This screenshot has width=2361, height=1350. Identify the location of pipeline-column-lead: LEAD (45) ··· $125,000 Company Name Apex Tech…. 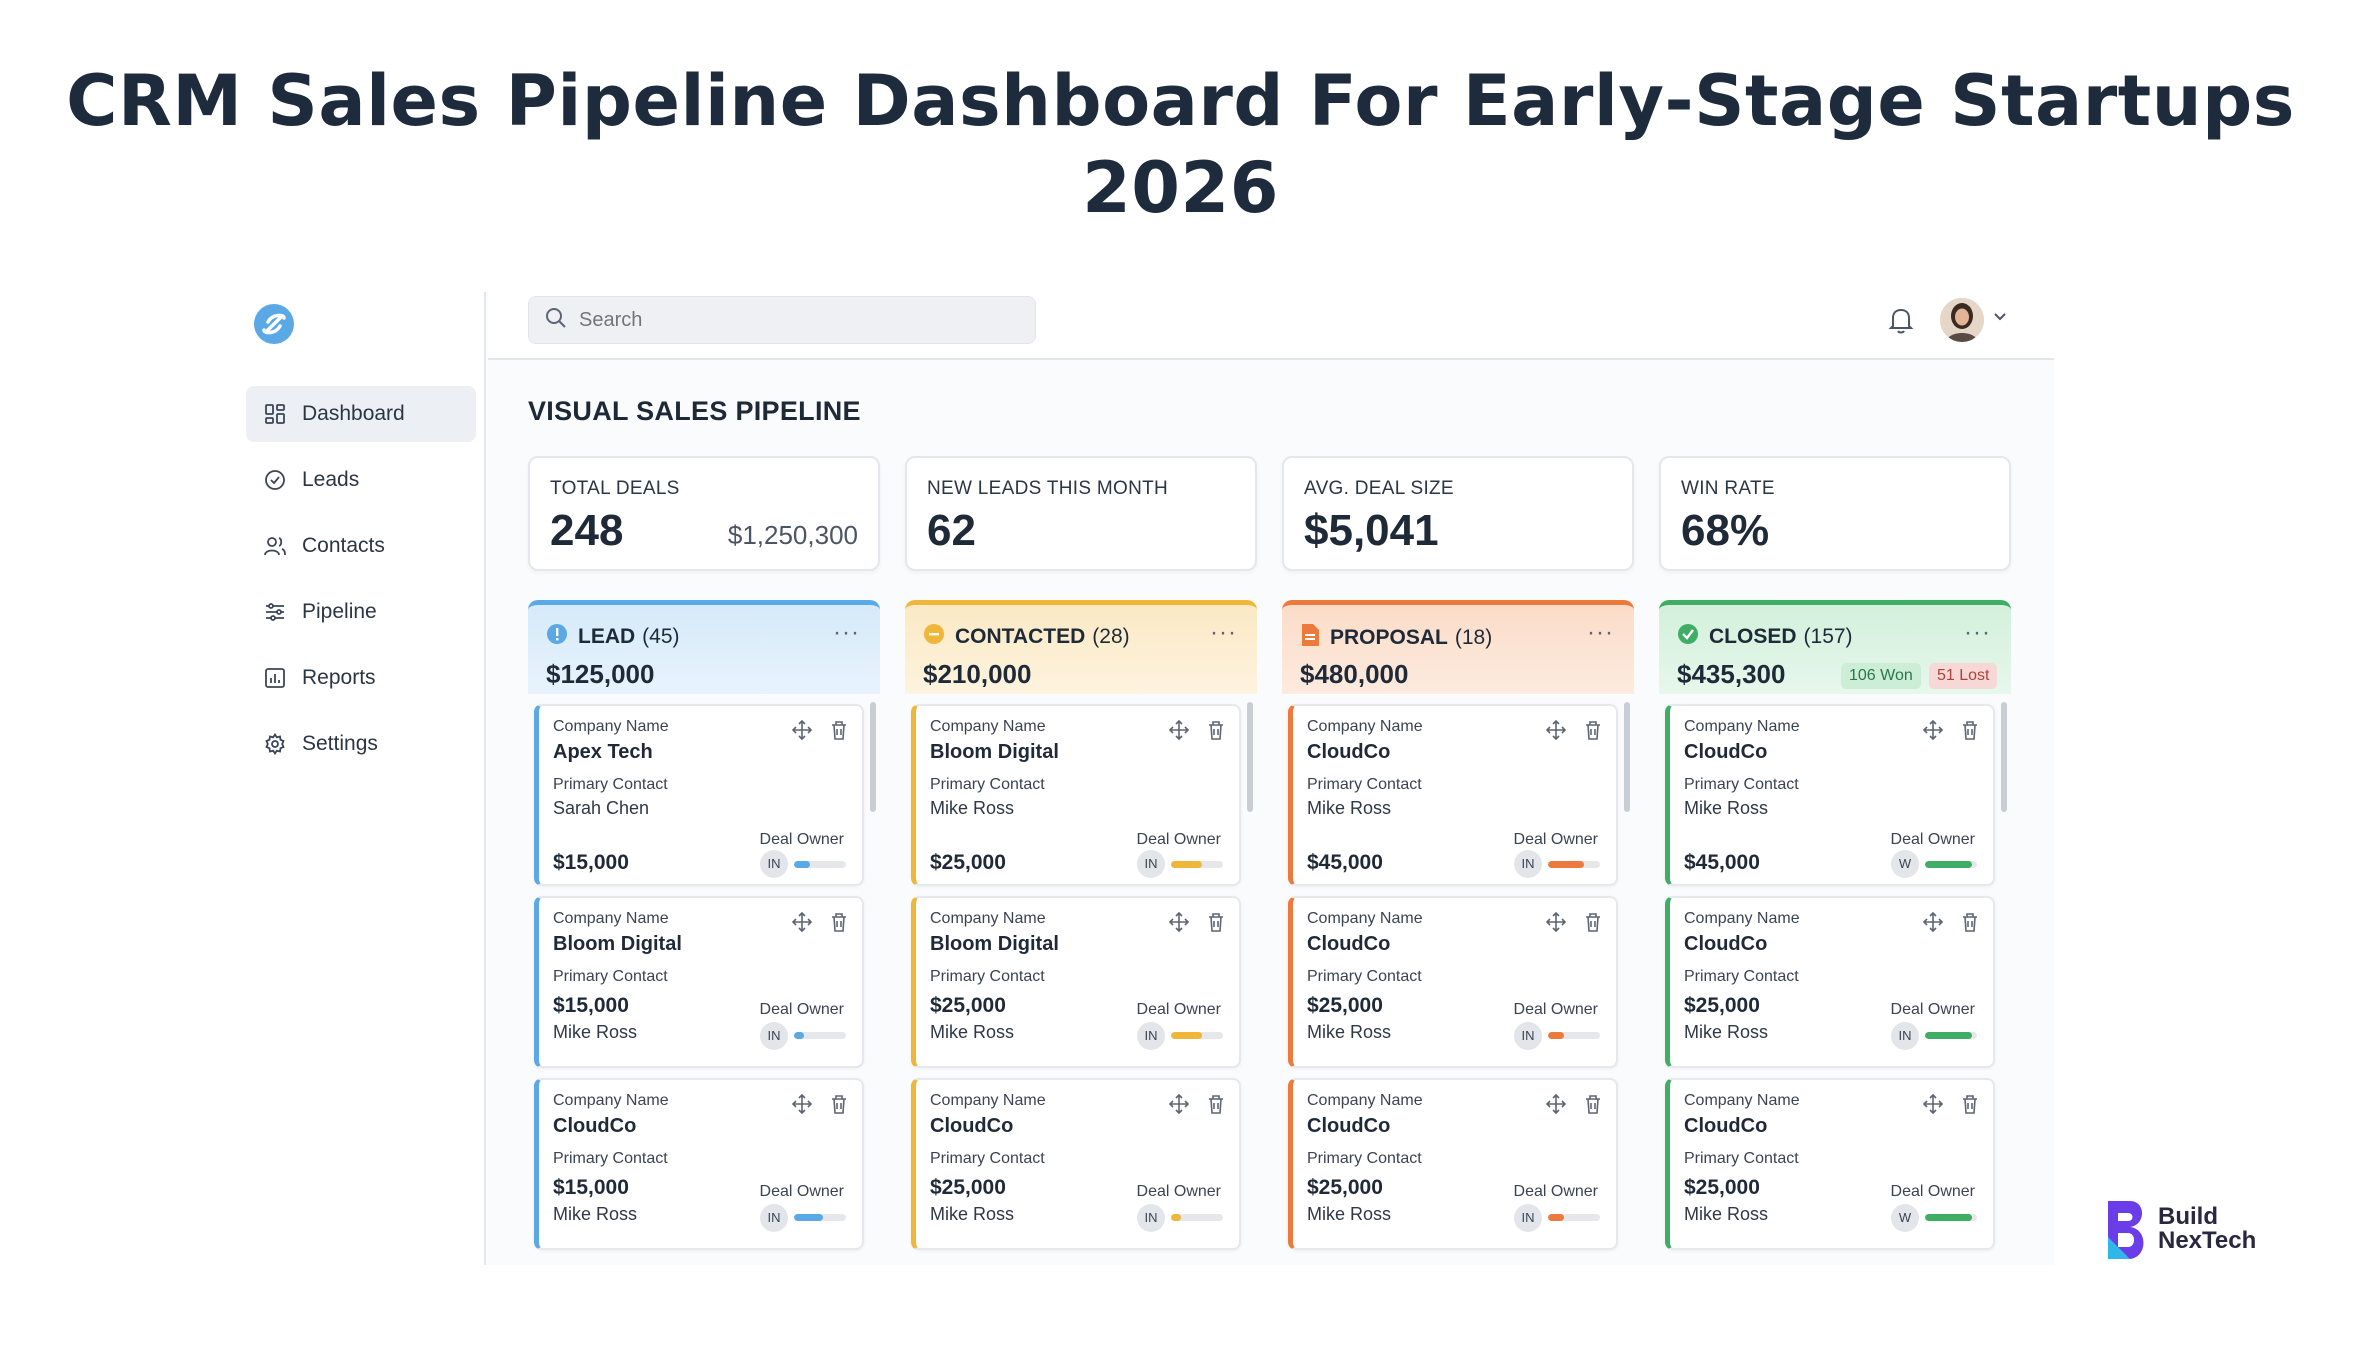
(704, 932).